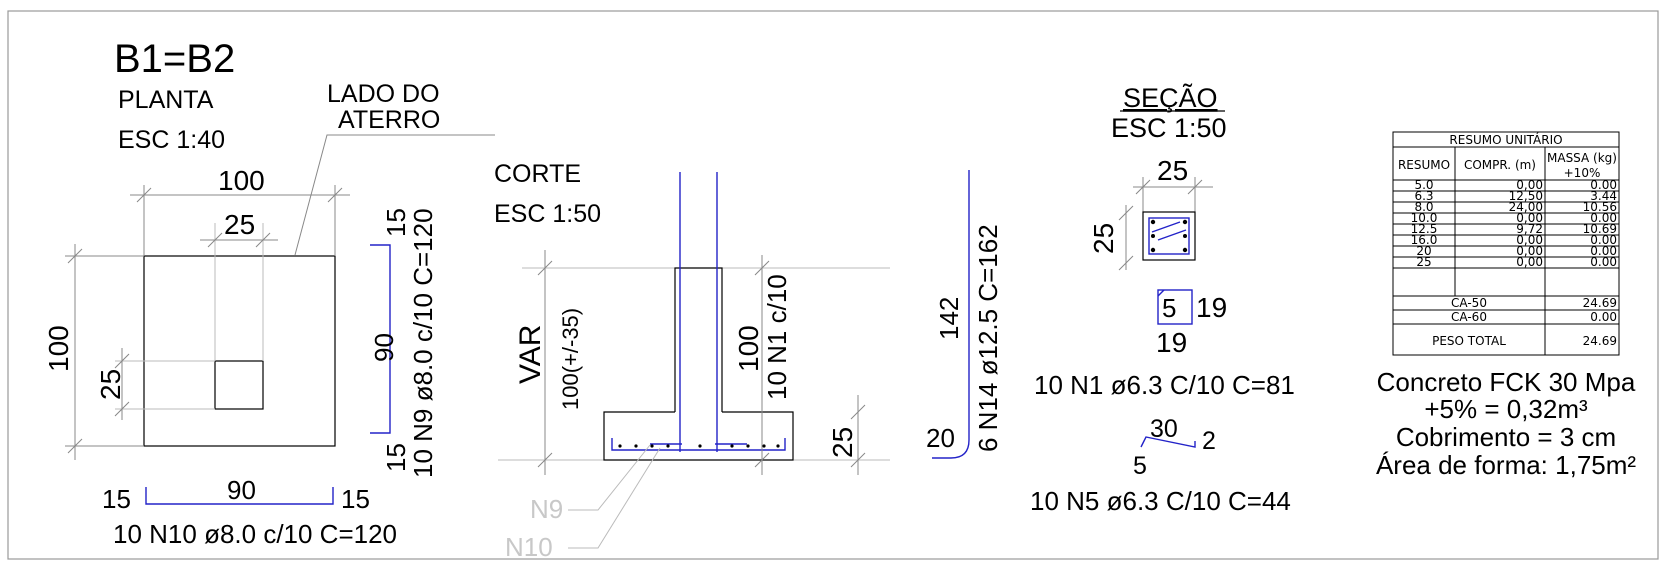 The height and width of the screenshot is (564, 1666). What do you see at coordinates (396, 457) in the screenshot?
I see `bar-n9-bot: 15` at bounding box center [396, 457].